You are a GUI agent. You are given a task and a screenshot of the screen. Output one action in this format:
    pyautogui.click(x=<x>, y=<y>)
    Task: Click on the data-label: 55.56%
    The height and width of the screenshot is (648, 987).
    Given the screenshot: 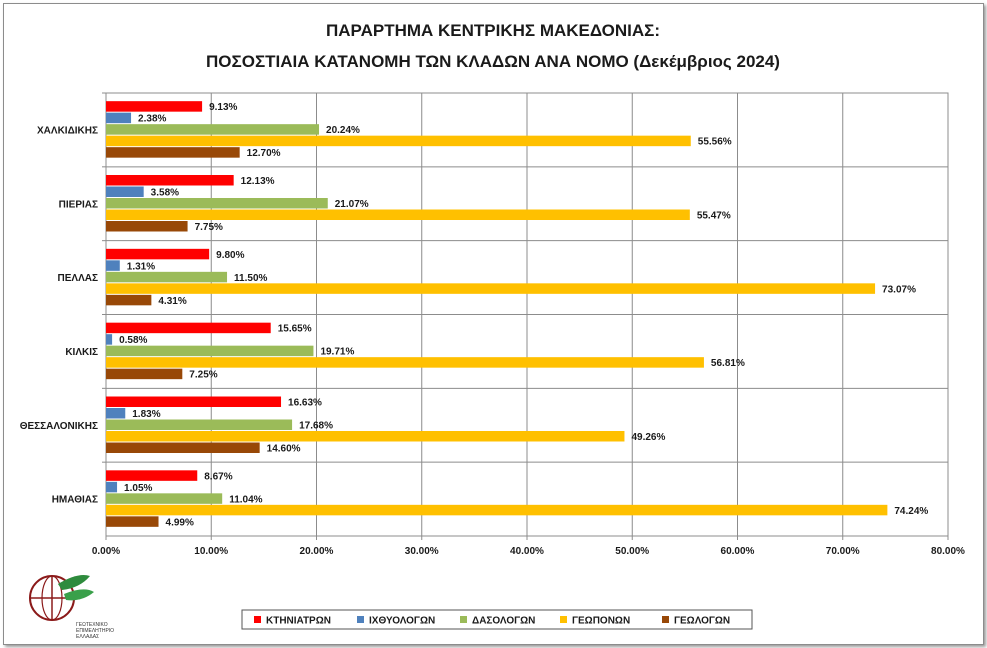 What is the action you would take?
    pyautogui.click(x=715, y=142)
    